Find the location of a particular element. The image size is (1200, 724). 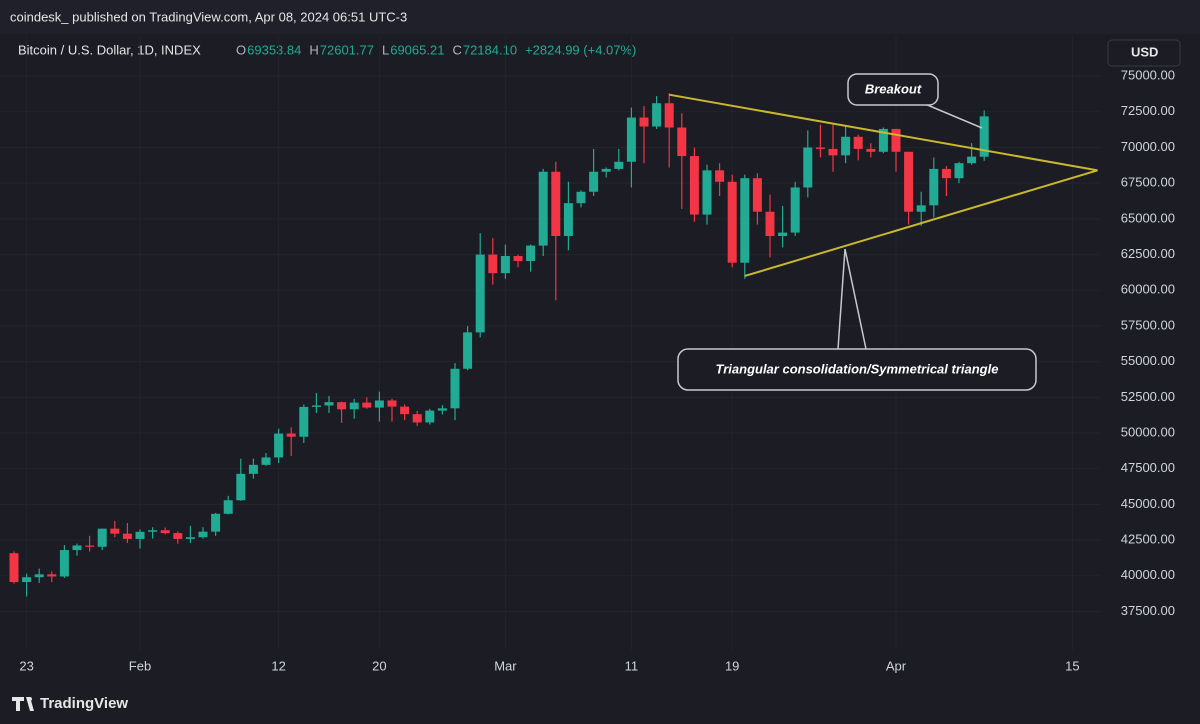

currency-button is located at coordinates (1144, 53).